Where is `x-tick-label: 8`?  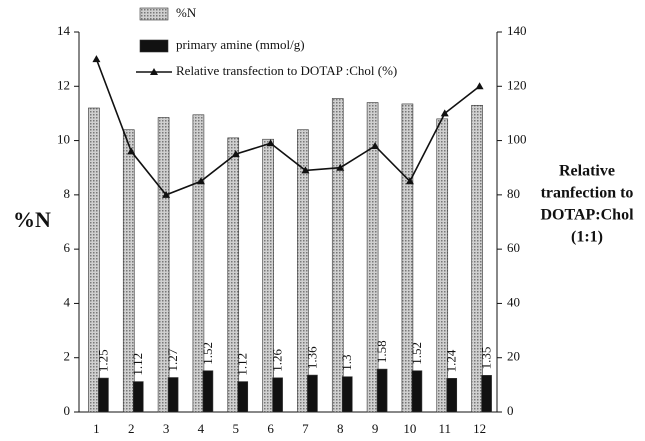 x-tick-label: 8 is located at coordinates (340, 428).